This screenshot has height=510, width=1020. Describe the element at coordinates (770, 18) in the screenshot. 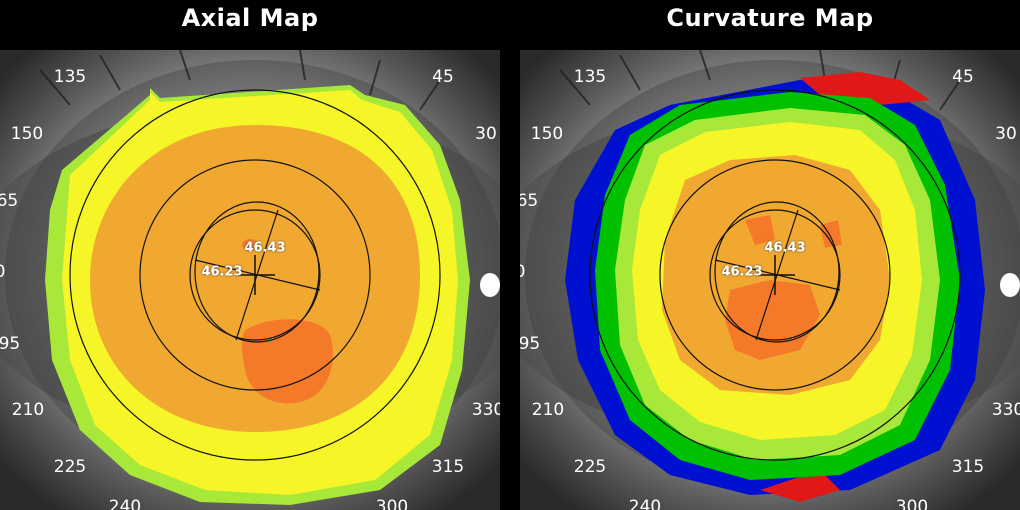

I see `curvature-map-title: Curvature Map` at that location.